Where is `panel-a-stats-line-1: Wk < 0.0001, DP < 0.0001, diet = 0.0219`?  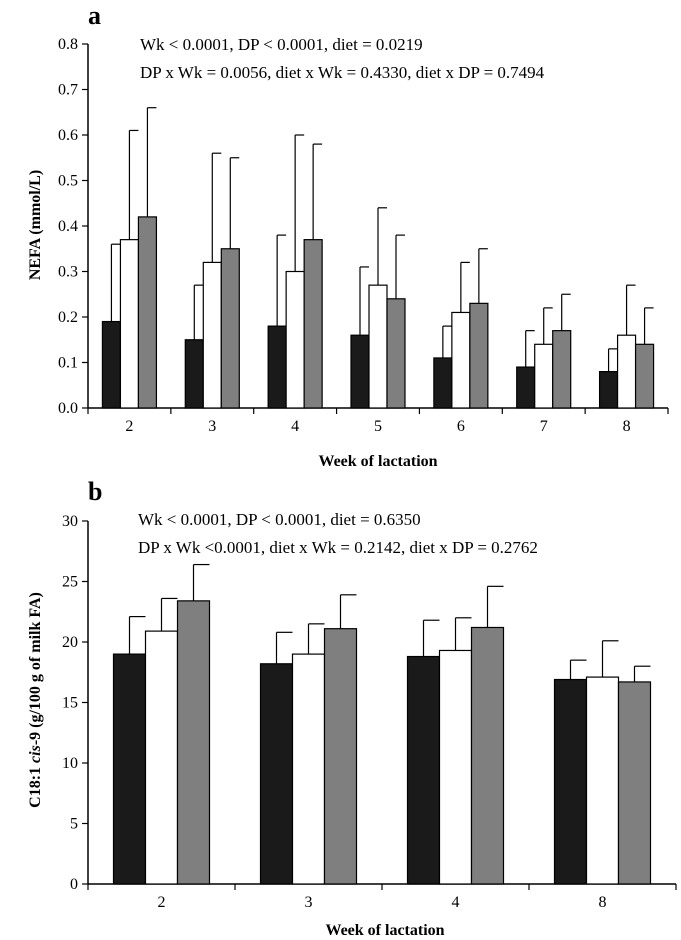 panel-a-stats-line-1: Wk < 0.0001, DP < 0.0001, diet = 0.0219 is located at coordinates (281, 44).